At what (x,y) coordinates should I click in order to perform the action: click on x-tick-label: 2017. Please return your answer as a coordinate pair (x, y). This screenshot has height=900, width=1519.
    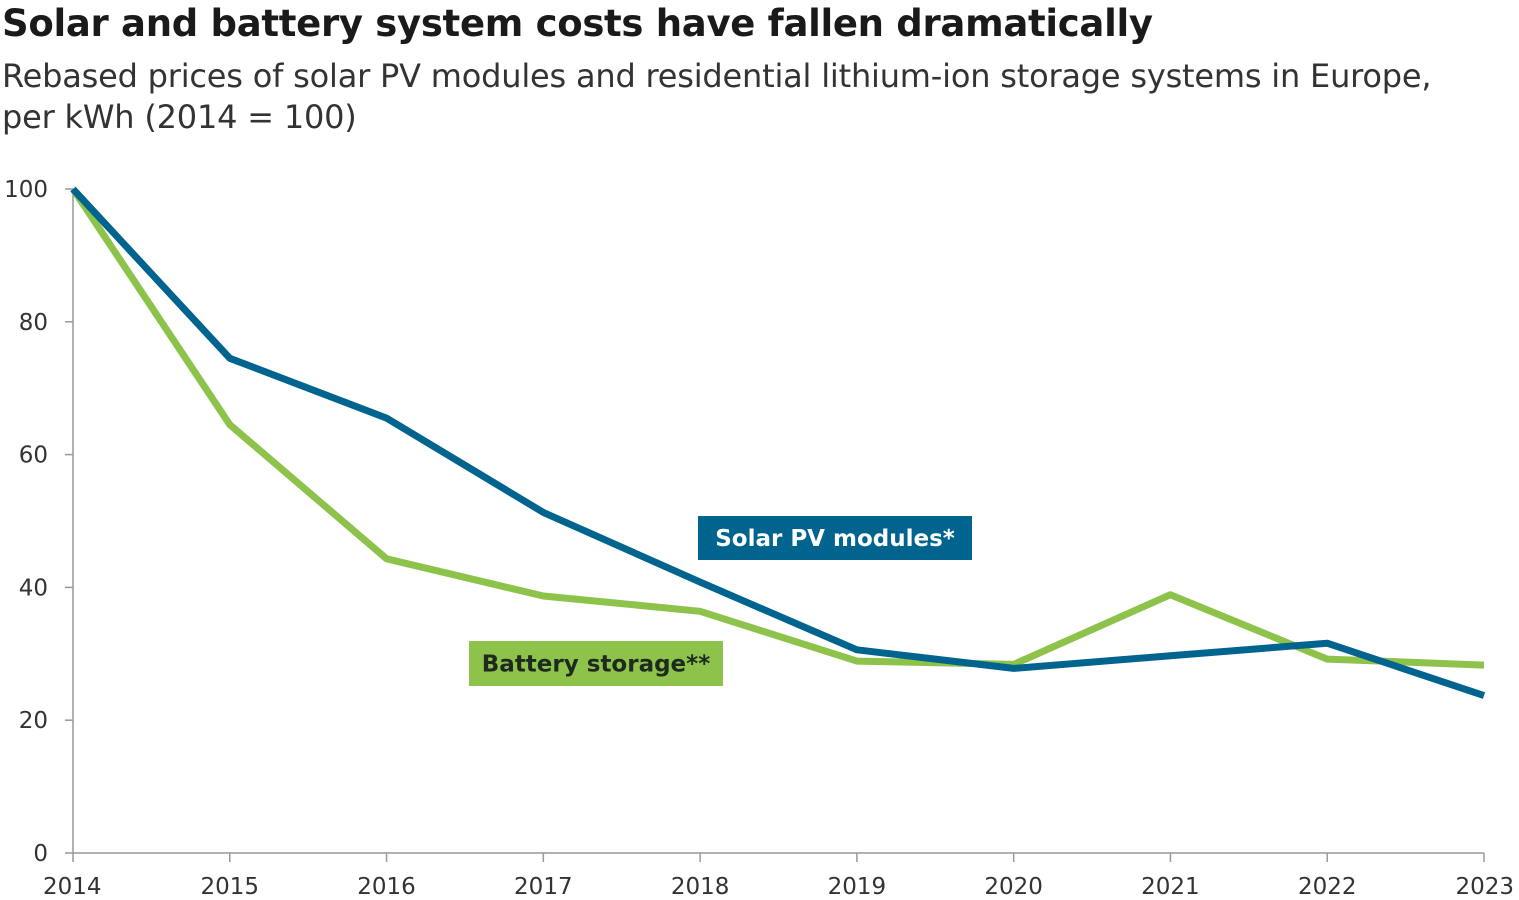
    Looking at the image, I should click on (543, 887).